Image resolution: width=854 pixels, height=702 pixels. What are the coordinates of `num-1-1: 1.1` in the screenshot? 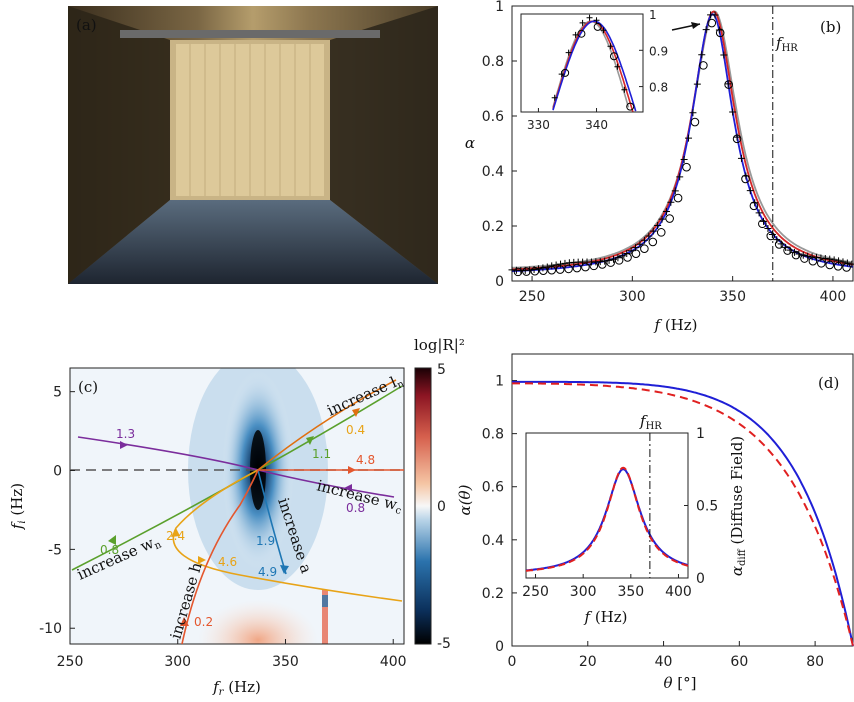 It's located at (321, 454).